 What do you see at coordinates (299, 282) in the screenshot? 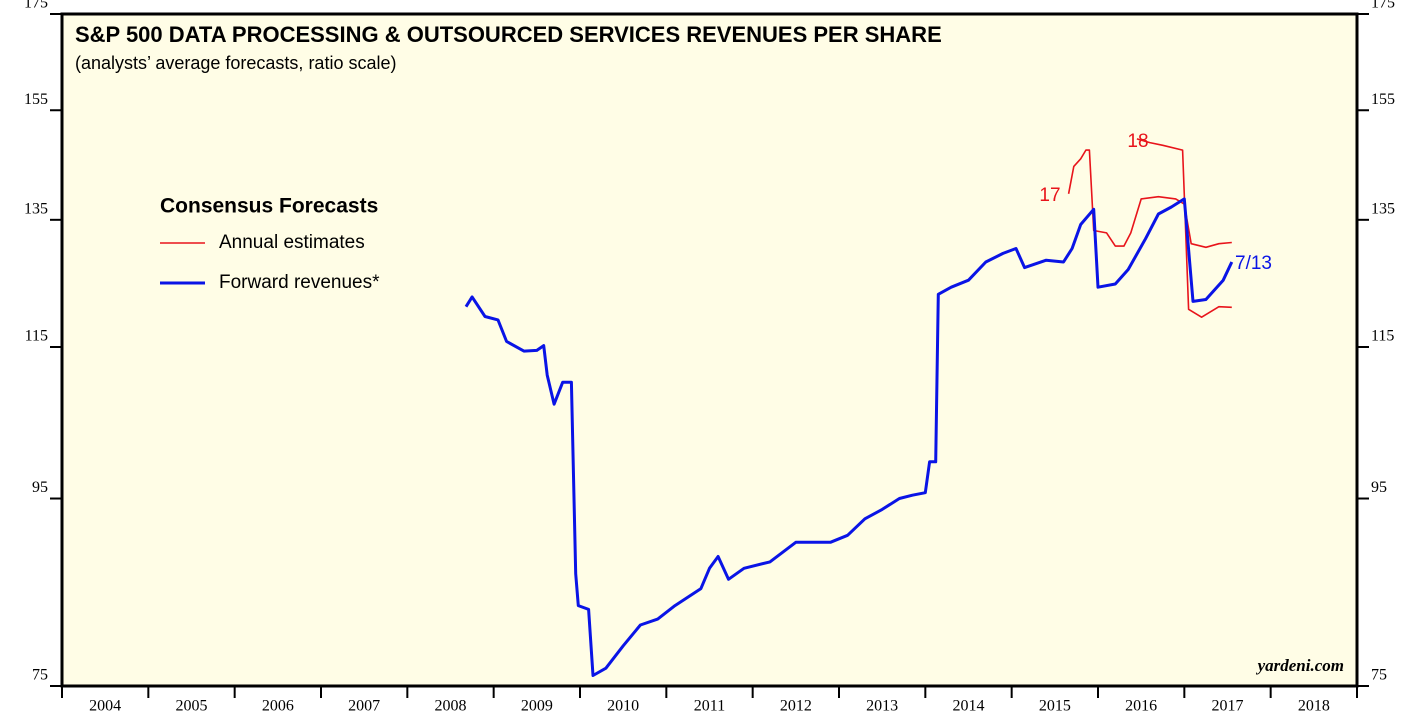
I see `legend-label: Forward revenues*` at bounding box center [299, 282].